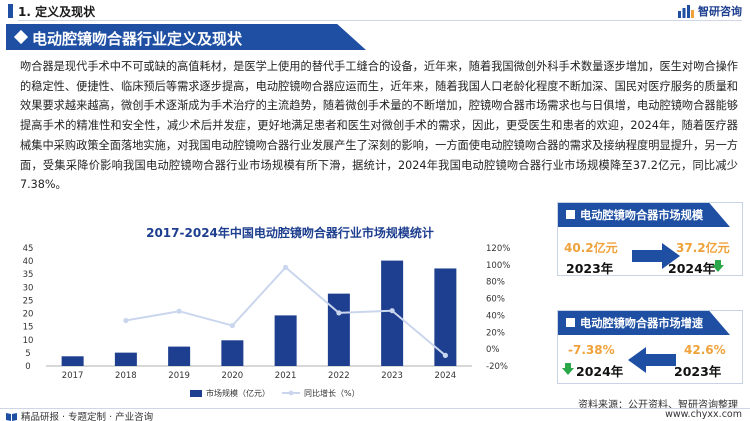 The height and width of the screenshot is (421, 750). I want to click on y-right-tick-label: 0%, so click(493, 350).